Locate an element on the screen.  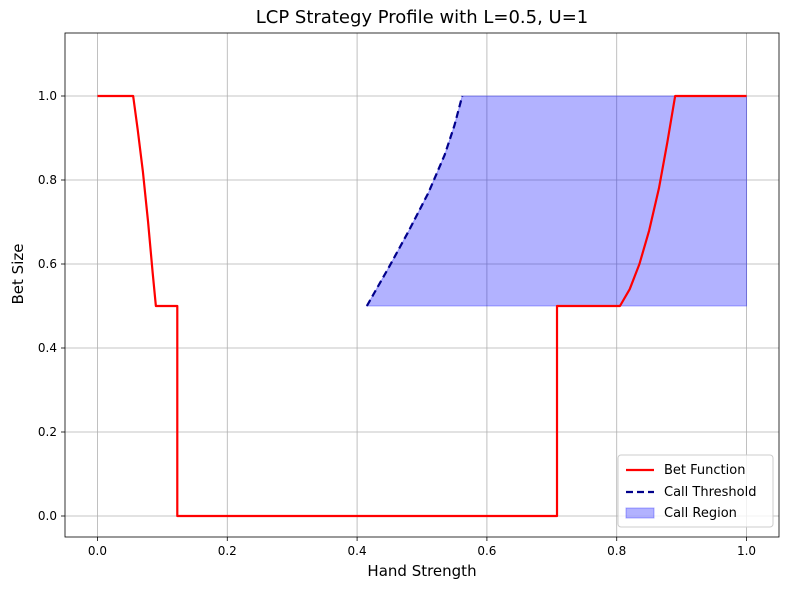
legend-label-call-region: Call Region is located at coordinates (700, 513).